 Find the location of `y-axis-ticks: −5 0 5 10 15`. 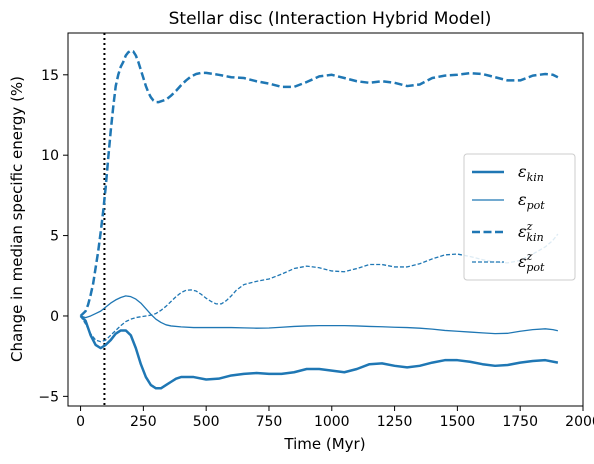

y-axis-ticks: −5 0 5 10 15 is located at coordinates (53, 236).